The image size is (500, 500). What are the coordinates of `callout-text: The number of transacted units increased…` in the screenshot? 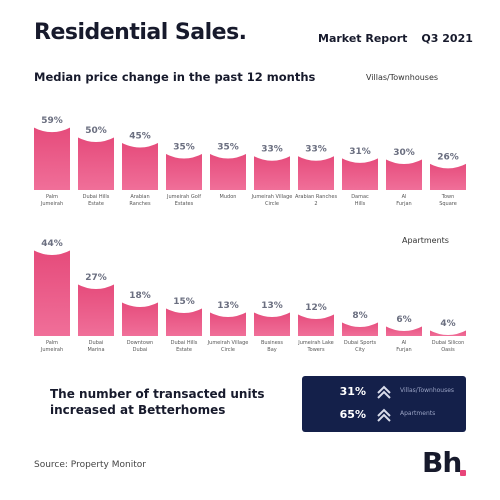 It's located at (157, 402).